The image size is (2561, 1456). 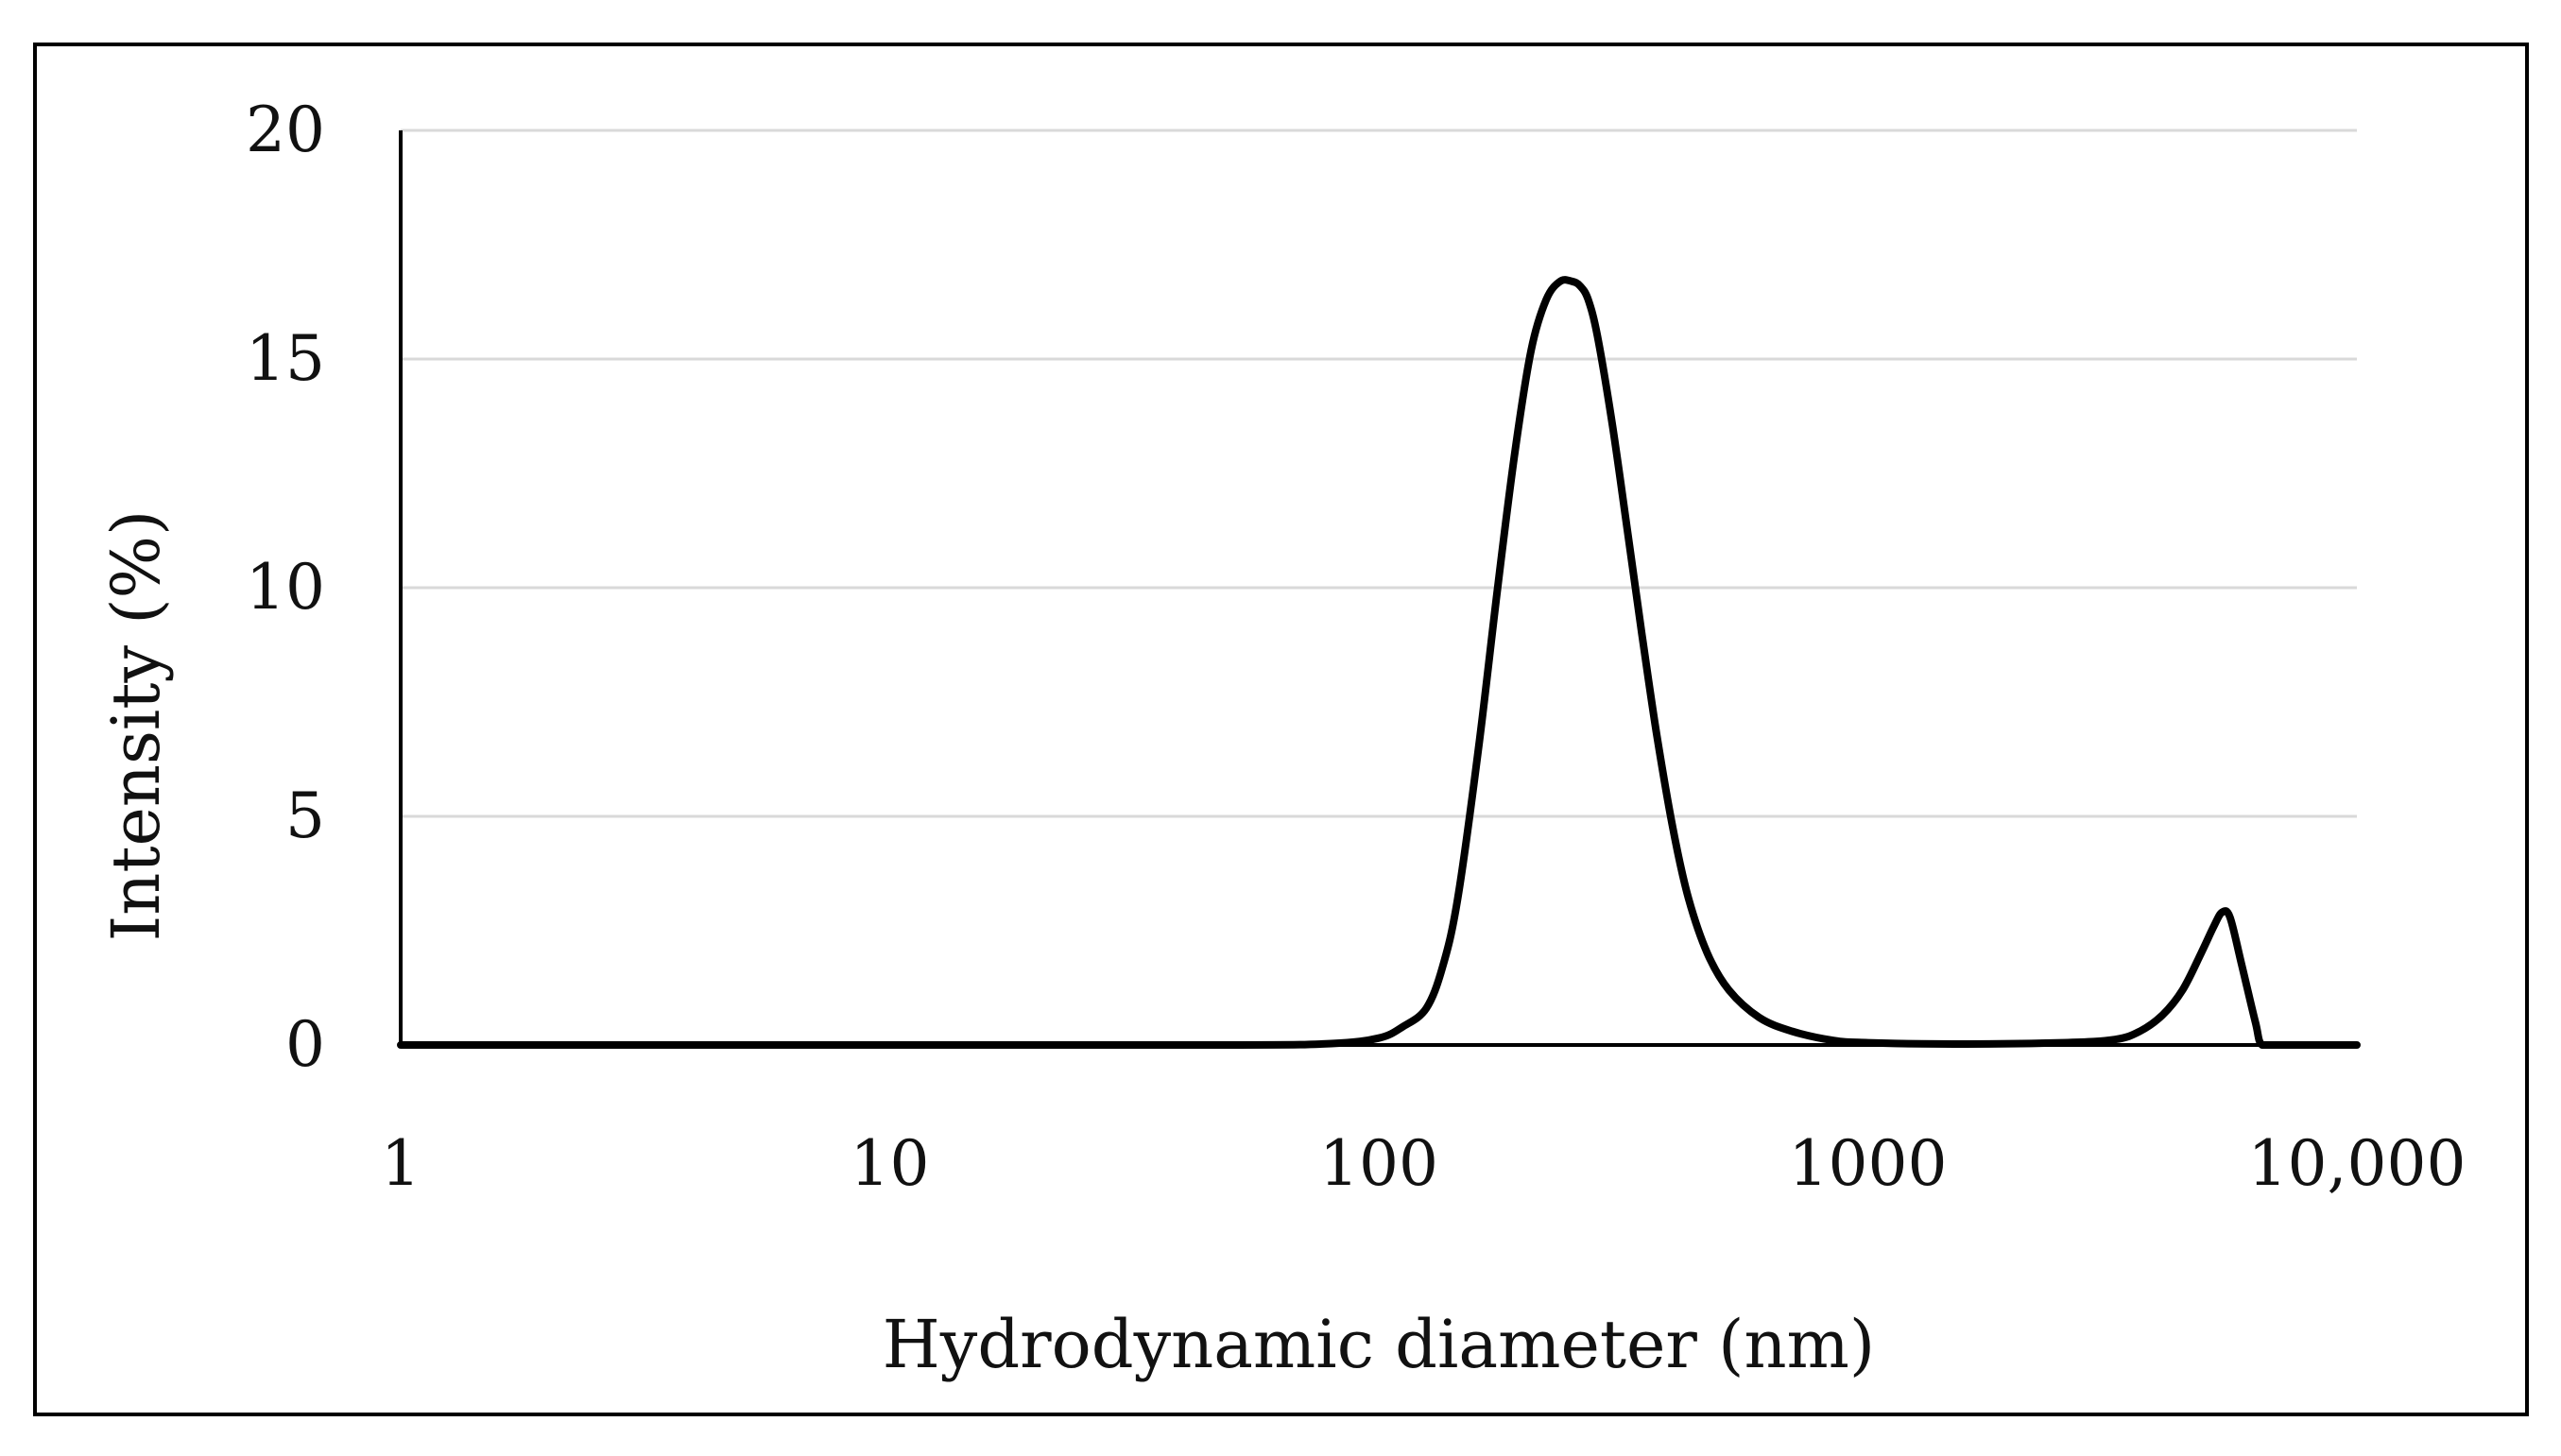 What do you see at coordinates (285, 130) in the screenshot?
I see `y-tick-label-4: 20` at bounding box center [285, 130].